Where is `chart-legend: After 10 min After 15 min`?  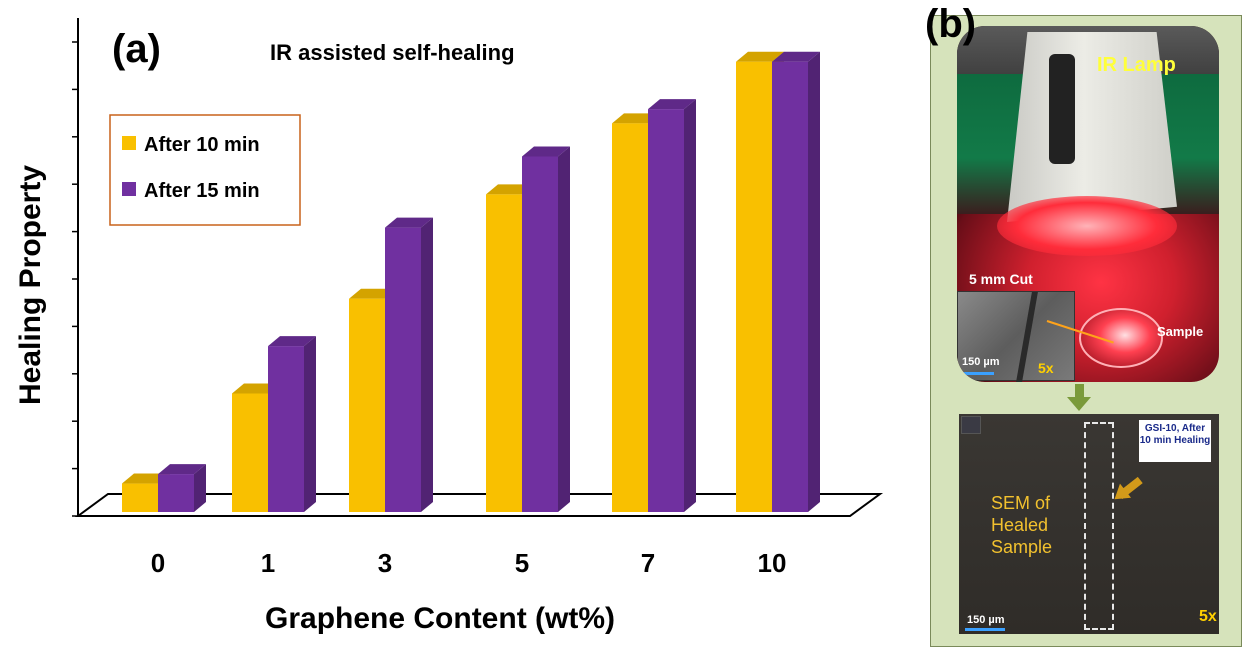
chart-legend: After 10 min After 15 min is located at coordinates (205, 170).